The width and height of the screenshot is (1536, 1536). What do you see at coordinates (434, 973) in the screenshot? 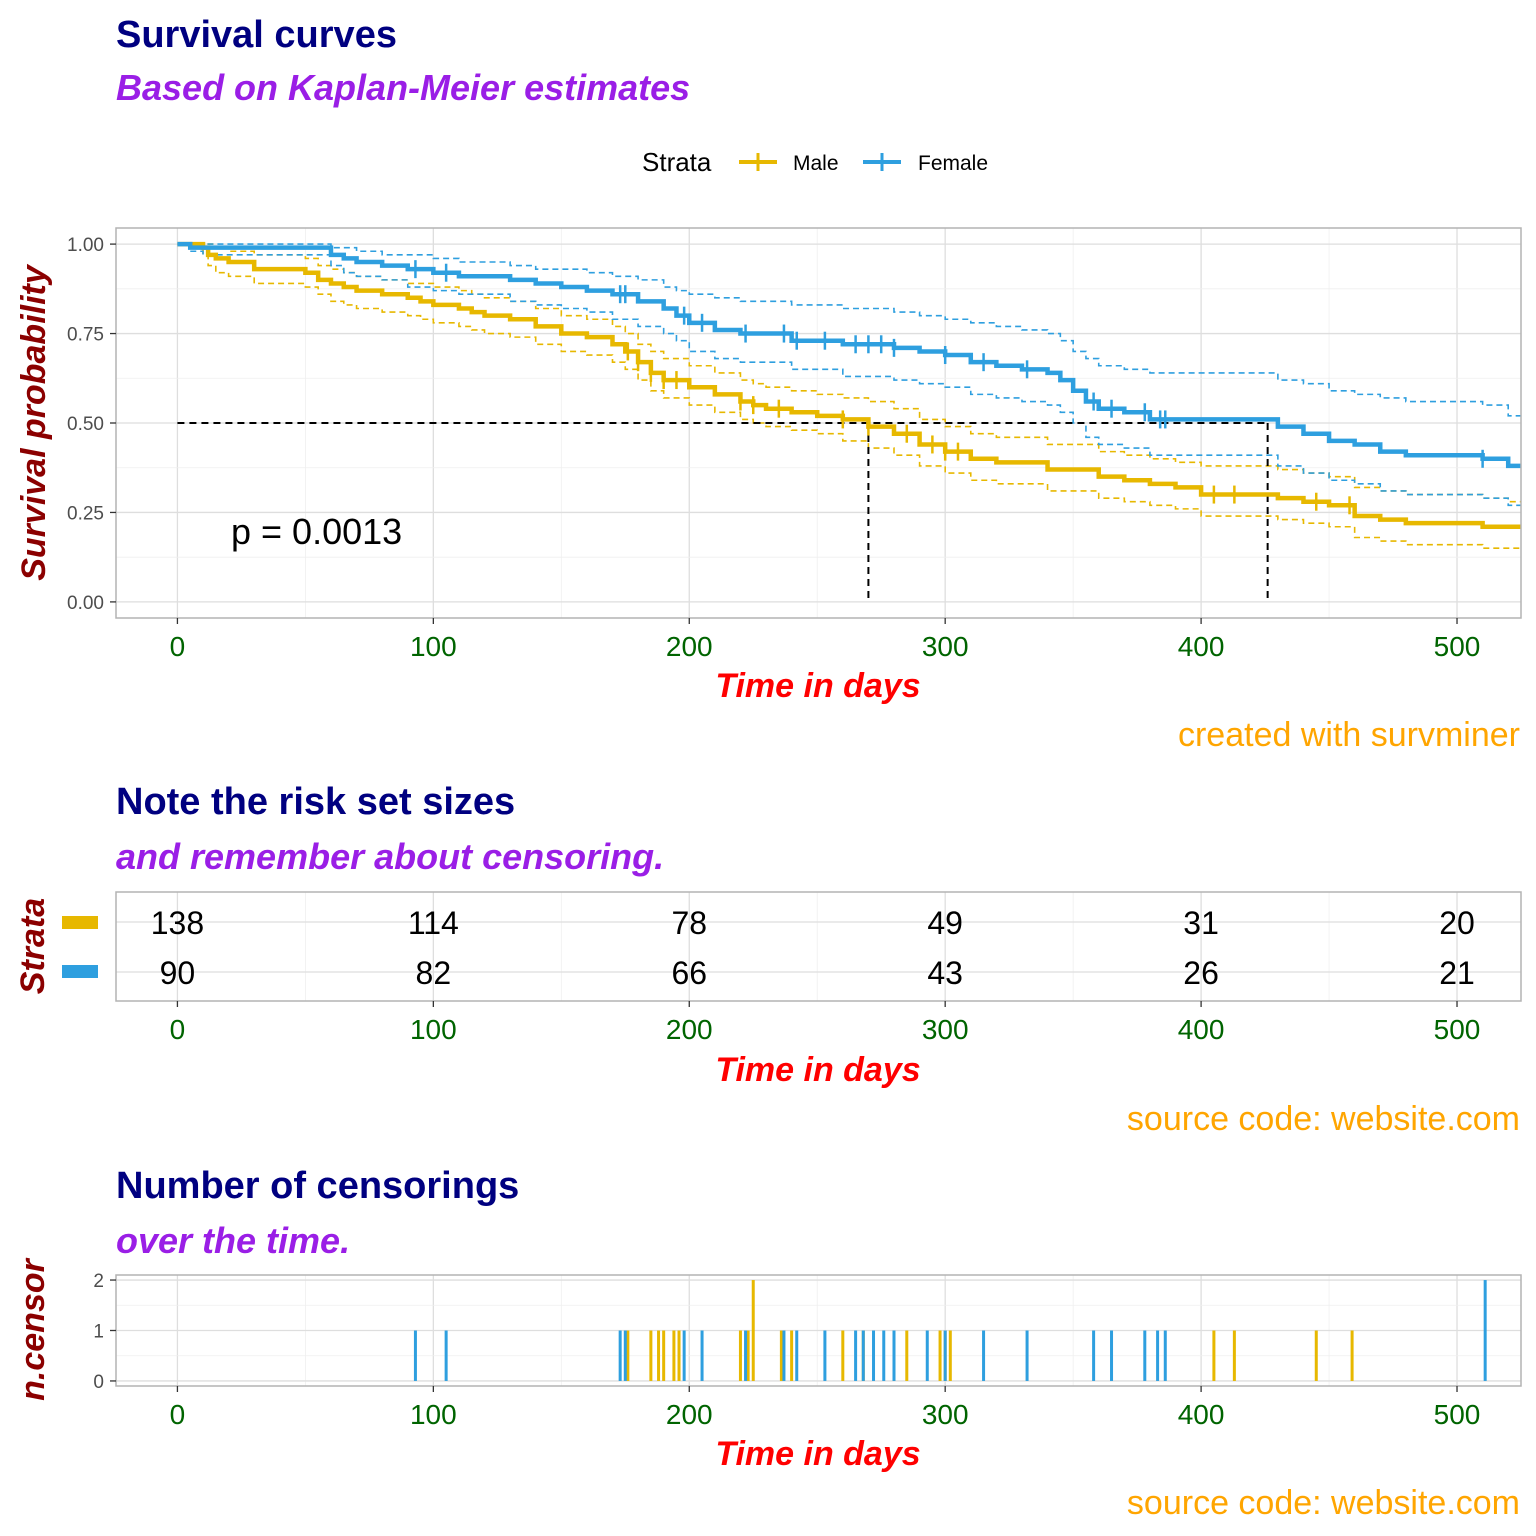
I see `risk-cell-female: 82` at bounding box center [434, 973].